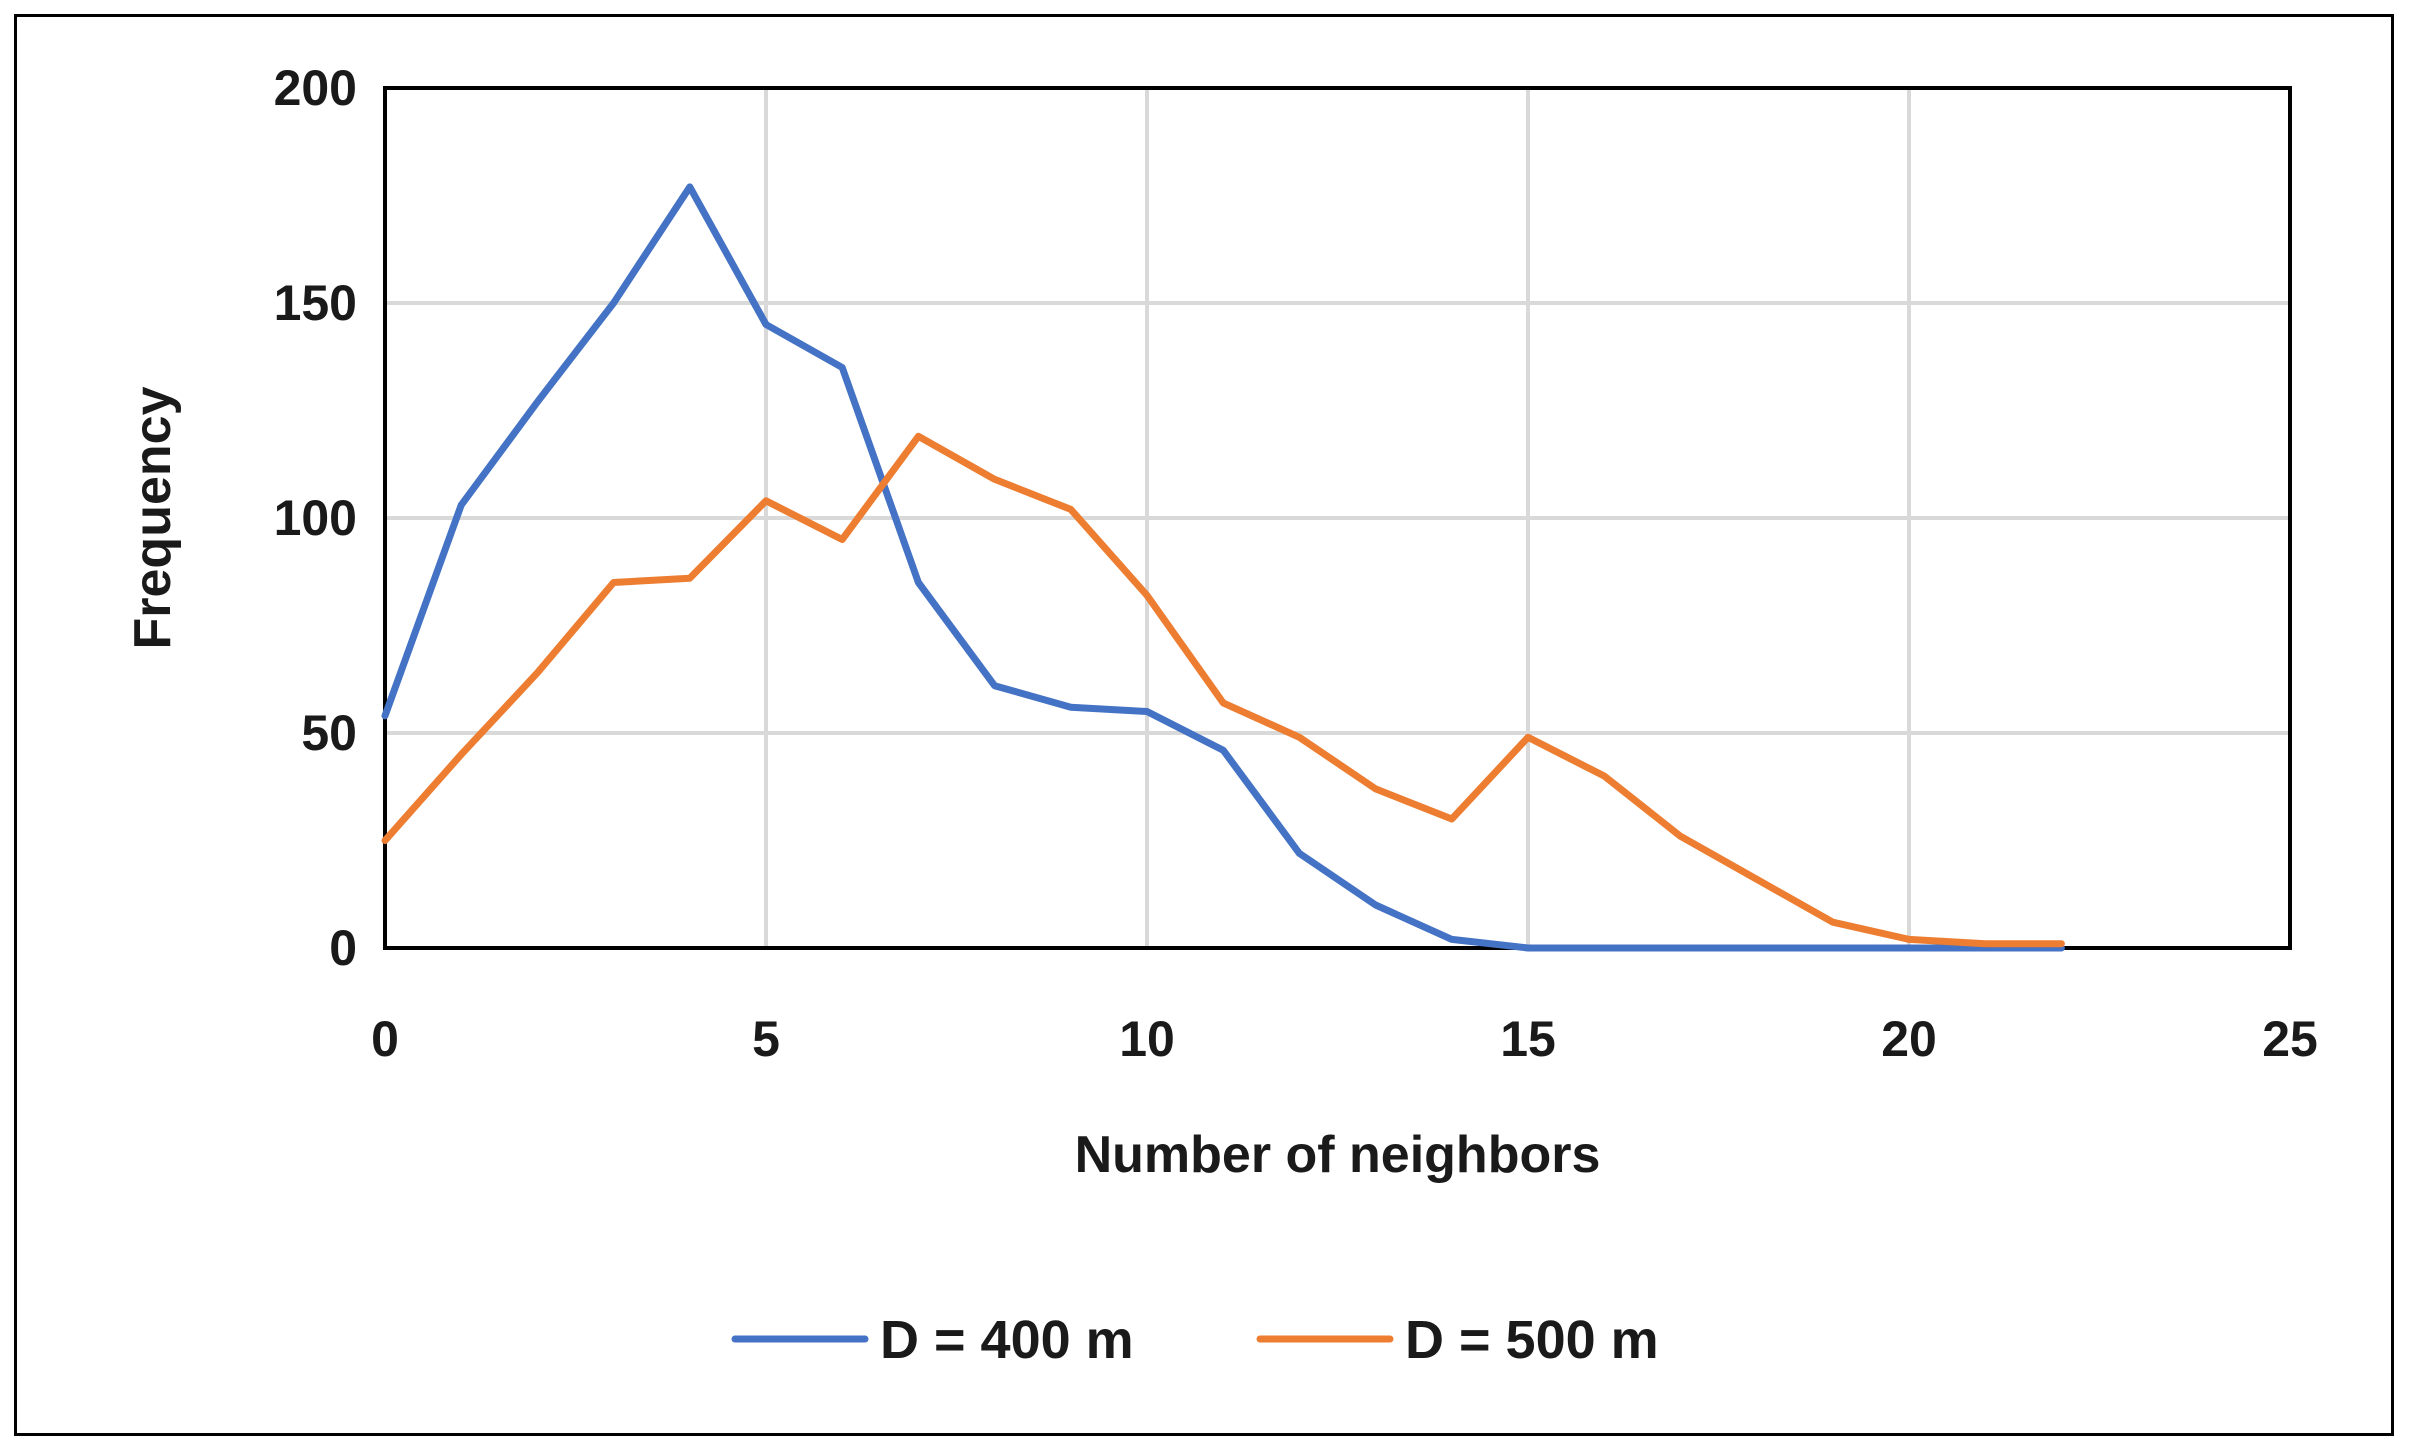  I want to click on y-axis-title: Frequency, so click(153, 517).